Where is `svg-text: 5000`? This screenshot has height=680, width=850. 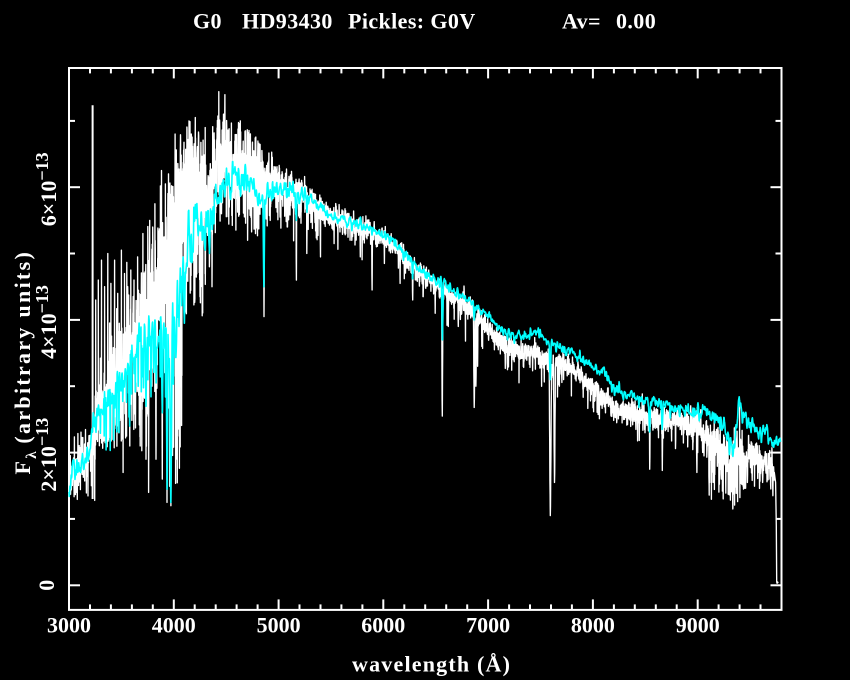
svg-text: 5000 is located at coordinates (279, 625).